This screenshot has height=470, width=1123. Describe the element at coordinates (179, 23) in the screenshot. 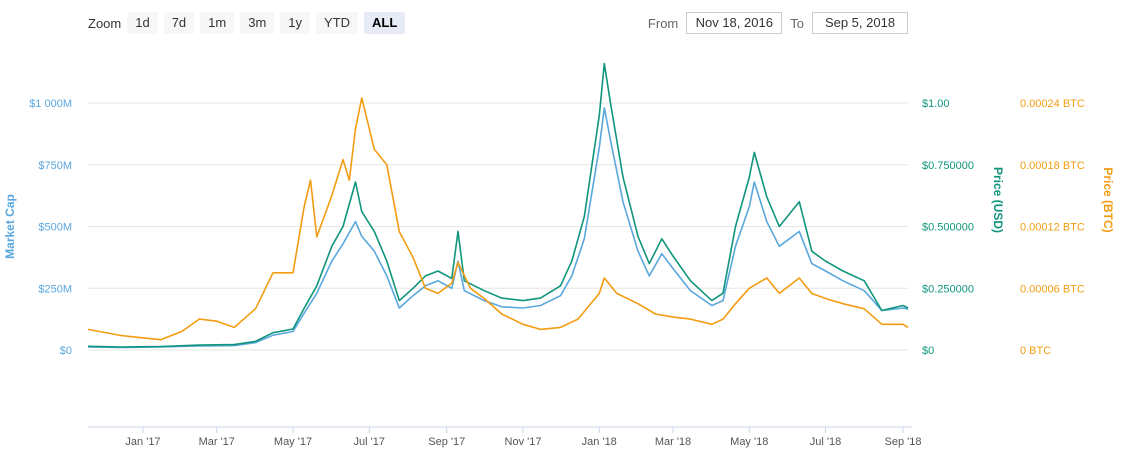

I see `zoom-7d-button: 7d` at that location.